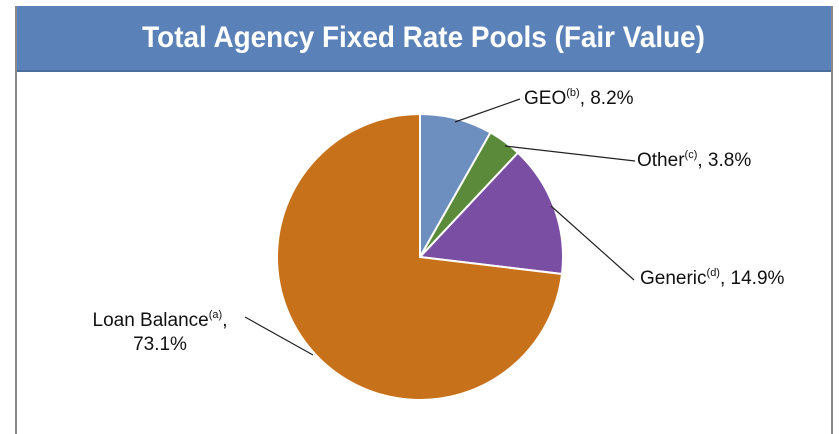 The width and height of the screenshot is (839, 434). I want to click on slice-label-geo: GEO(b), 8.2%, so click(579, 98).